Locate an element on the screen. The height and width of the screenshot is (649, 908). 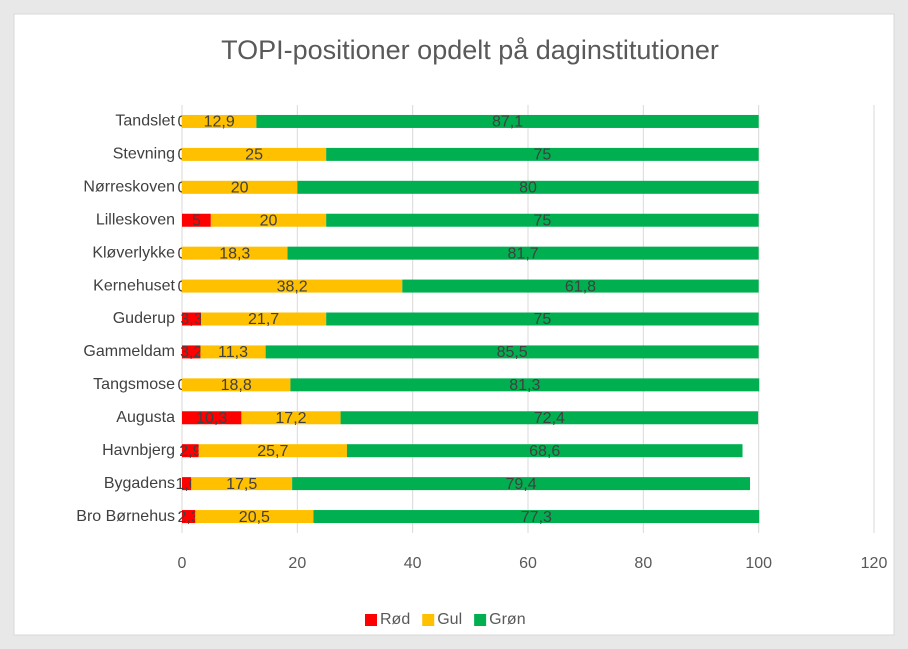
data-label: 10,3 is located at coordinates (211, 418).